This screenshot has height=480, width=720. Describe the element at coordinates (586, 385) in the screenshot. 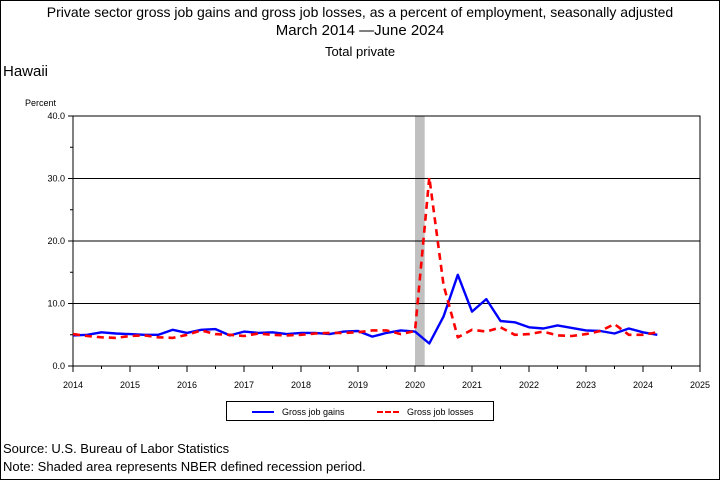

I see `x-tick-label: 2023` at that location.